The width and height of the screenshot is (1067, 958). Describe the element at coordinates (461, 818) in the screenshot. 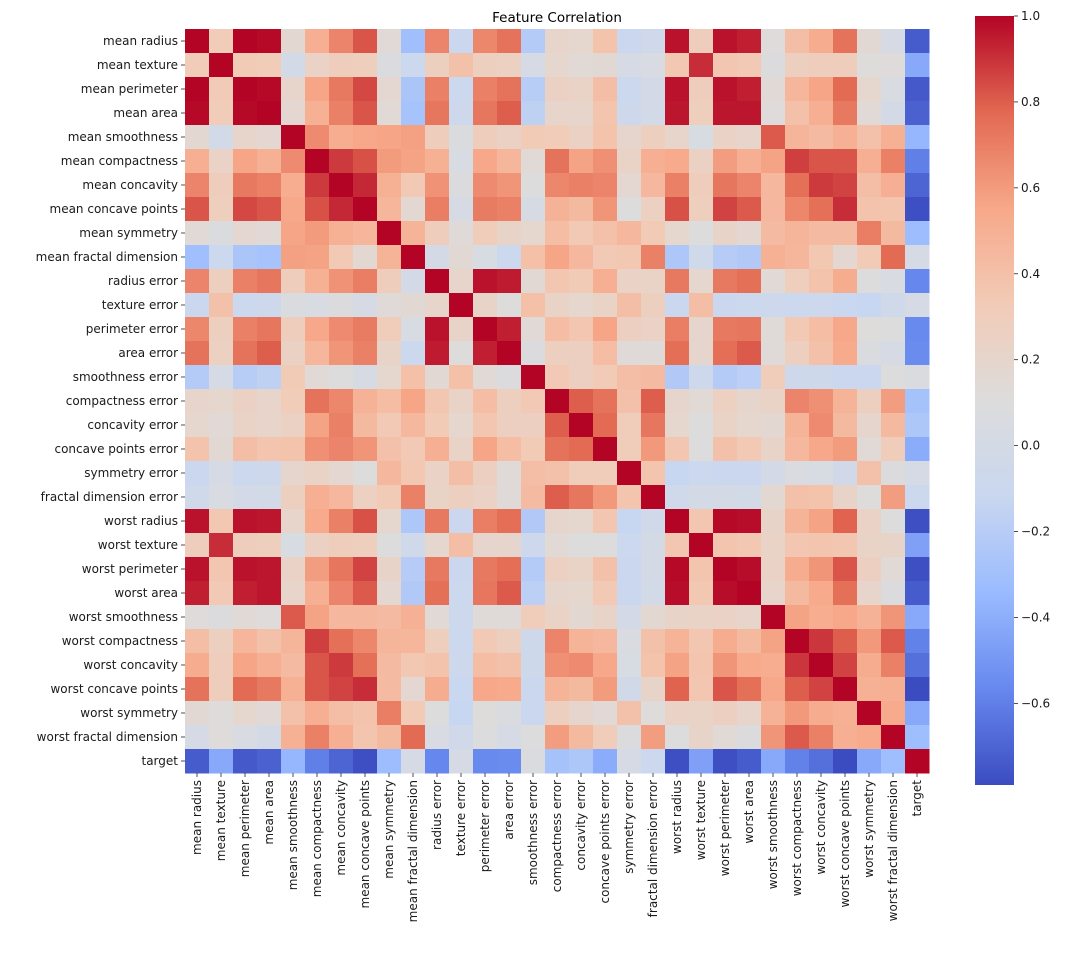

I see `x-tick-label: texture error` at that location.